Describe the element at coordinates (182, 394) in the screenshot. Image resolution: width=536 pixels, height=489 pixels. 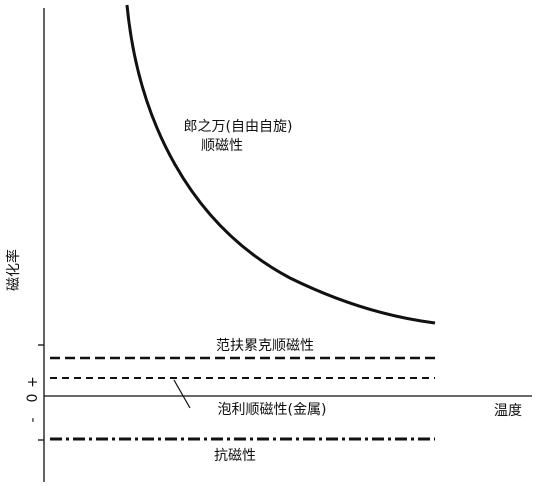
I see `leader-line` at that location.